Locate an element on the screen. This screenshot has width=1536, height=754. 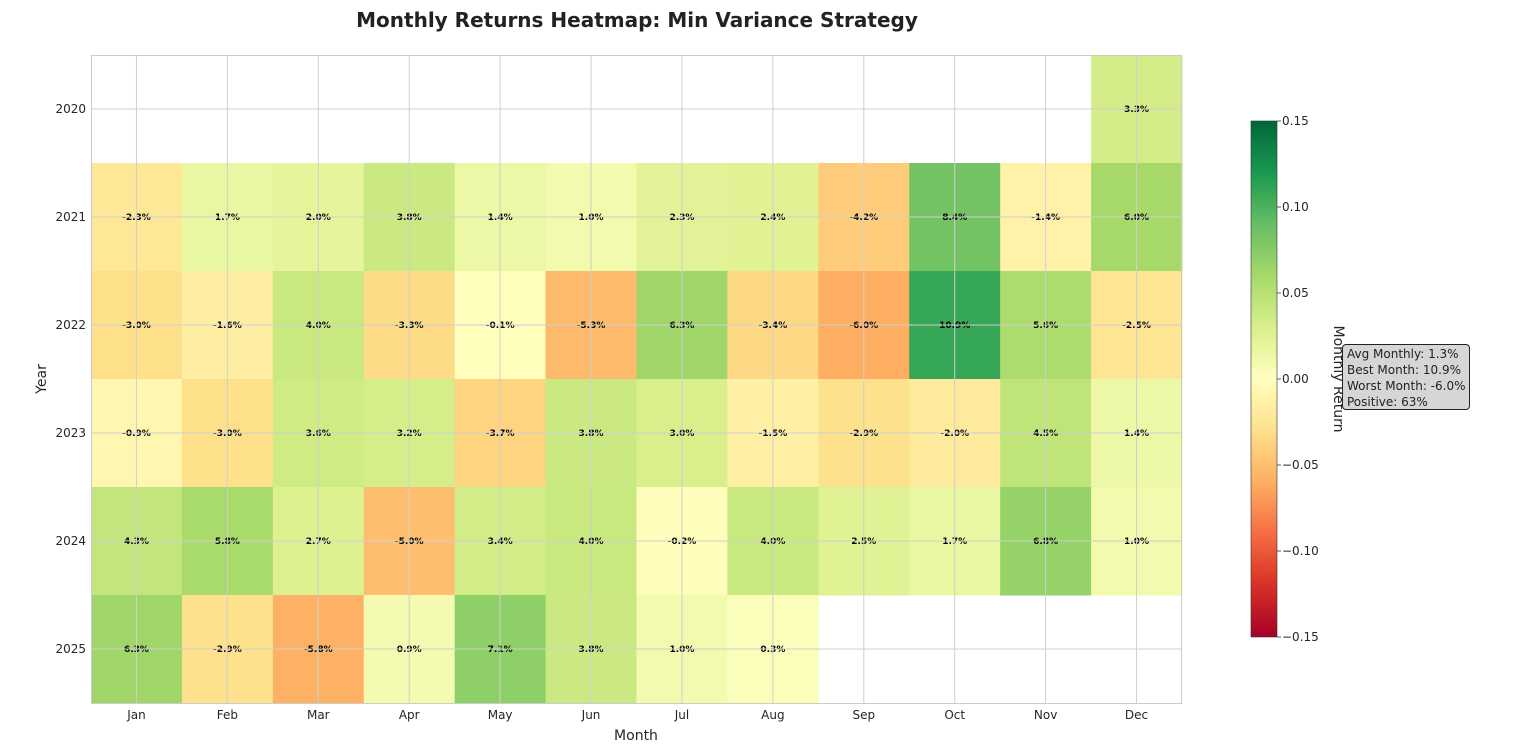
colorbar-tick-label: 0.10 is located at coordinates (1295, 207).